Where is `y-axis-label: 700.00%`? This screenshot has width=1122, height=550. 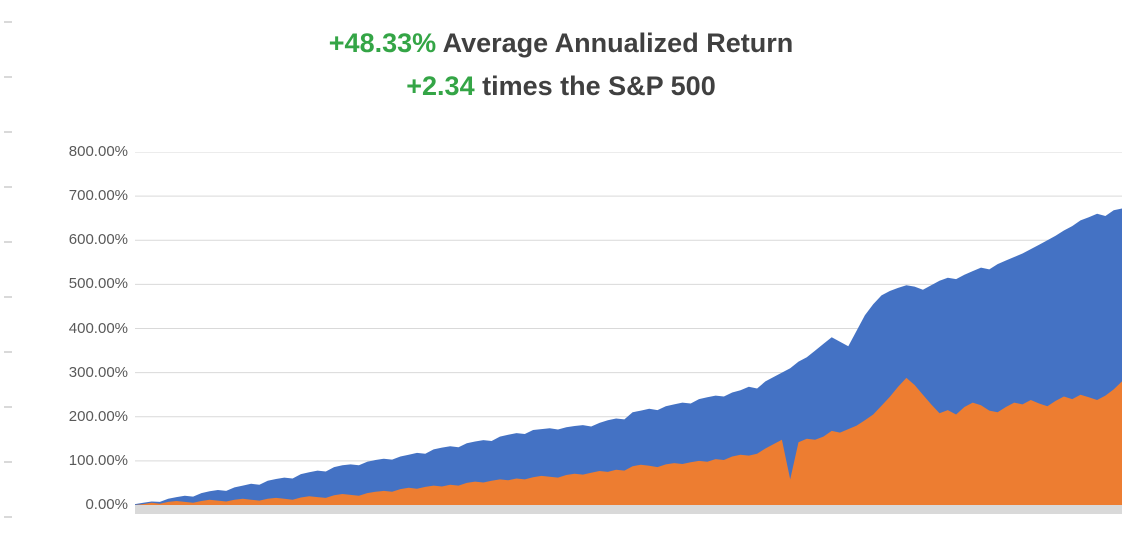 y-axis-label: 700.00% is located at coordinates (98, 196).